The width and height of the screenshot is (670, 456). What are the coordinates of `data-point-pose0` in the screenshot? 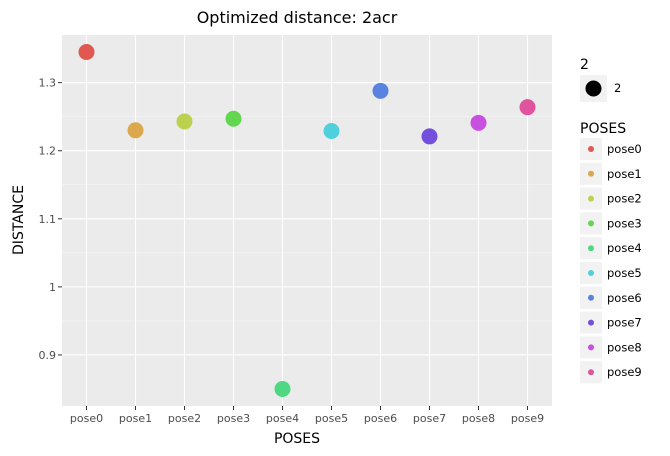 It's located at (86, 52).